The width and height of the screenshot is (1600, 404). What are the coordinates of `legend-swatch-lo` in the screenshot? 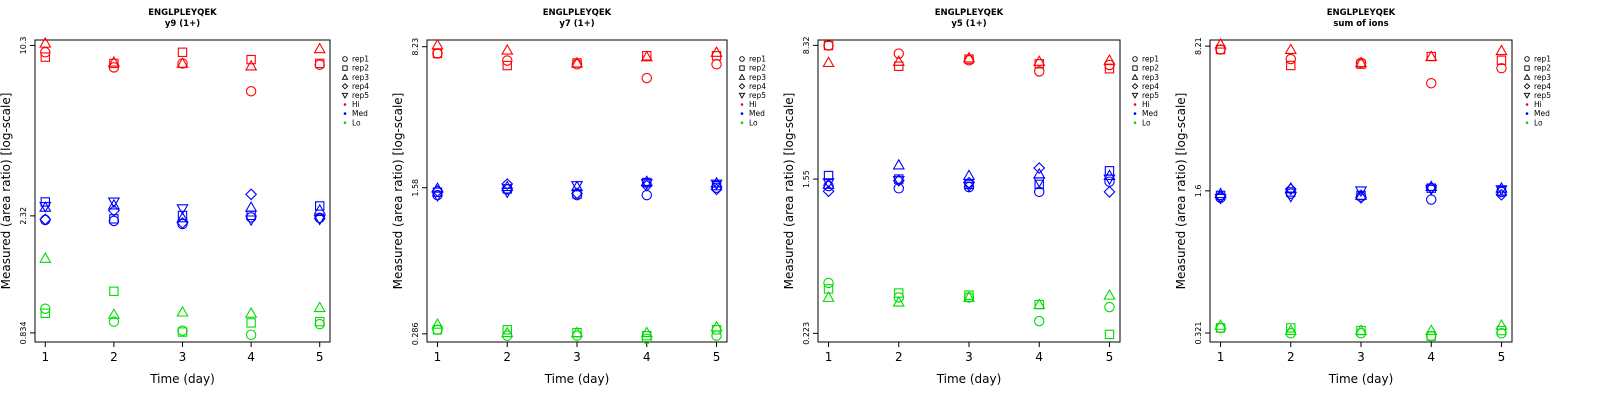 It's located at (1527, 122).